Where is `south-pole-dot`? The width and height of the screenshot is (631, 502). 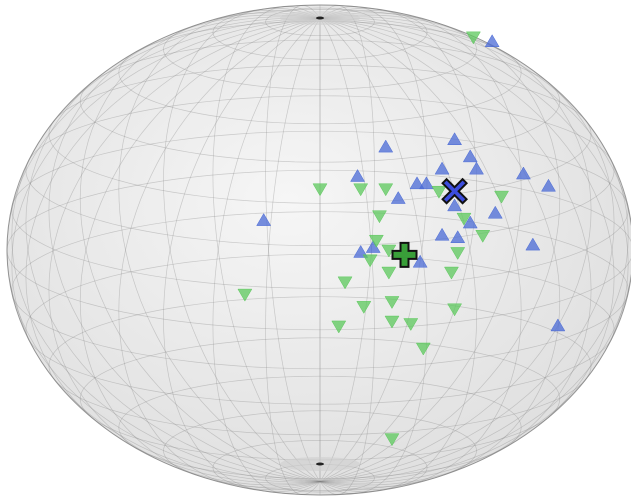
south-pole-dot is located at coordinates (320, 464).